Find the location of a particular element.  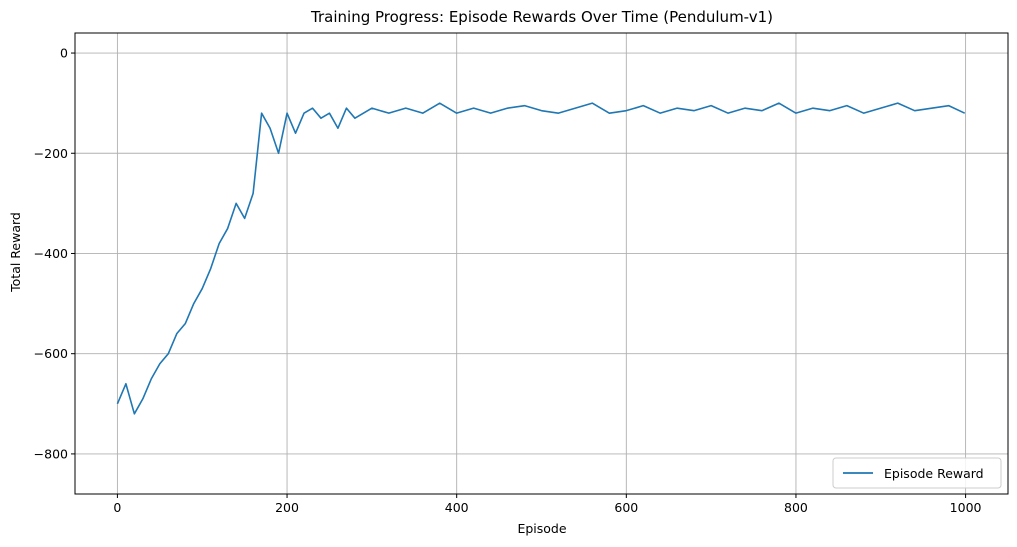

legend-box is located at coordinates (917, 473).